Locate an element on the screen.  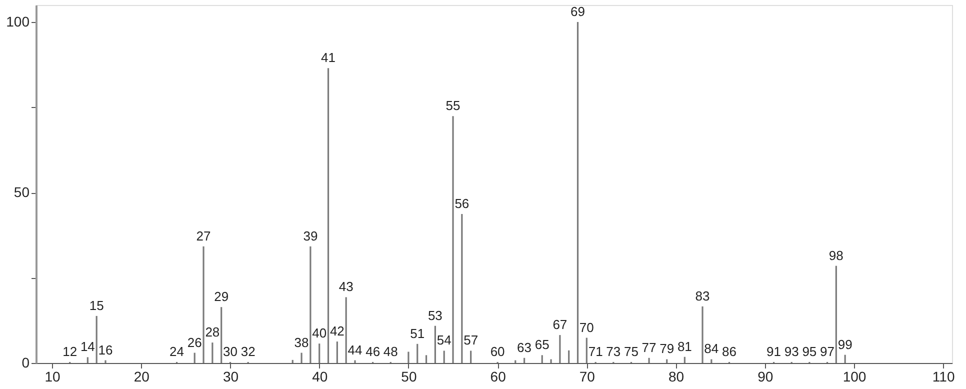
annotation: 81 is located at coordinates (684, 346).